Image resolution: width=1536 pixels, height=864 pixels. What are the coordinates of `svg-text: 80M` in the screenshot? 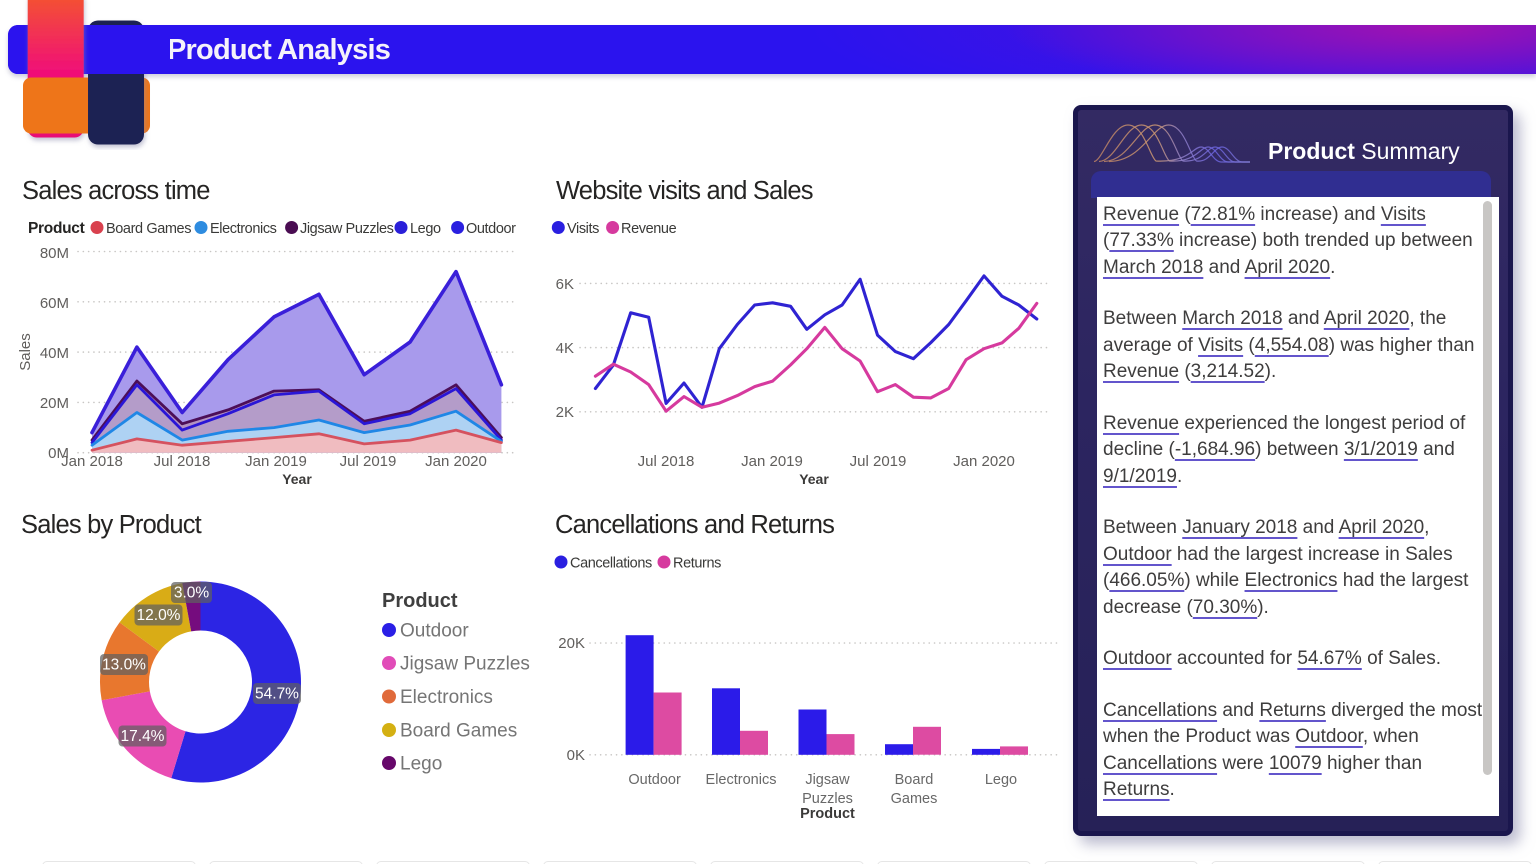 It's located at (54, 253).